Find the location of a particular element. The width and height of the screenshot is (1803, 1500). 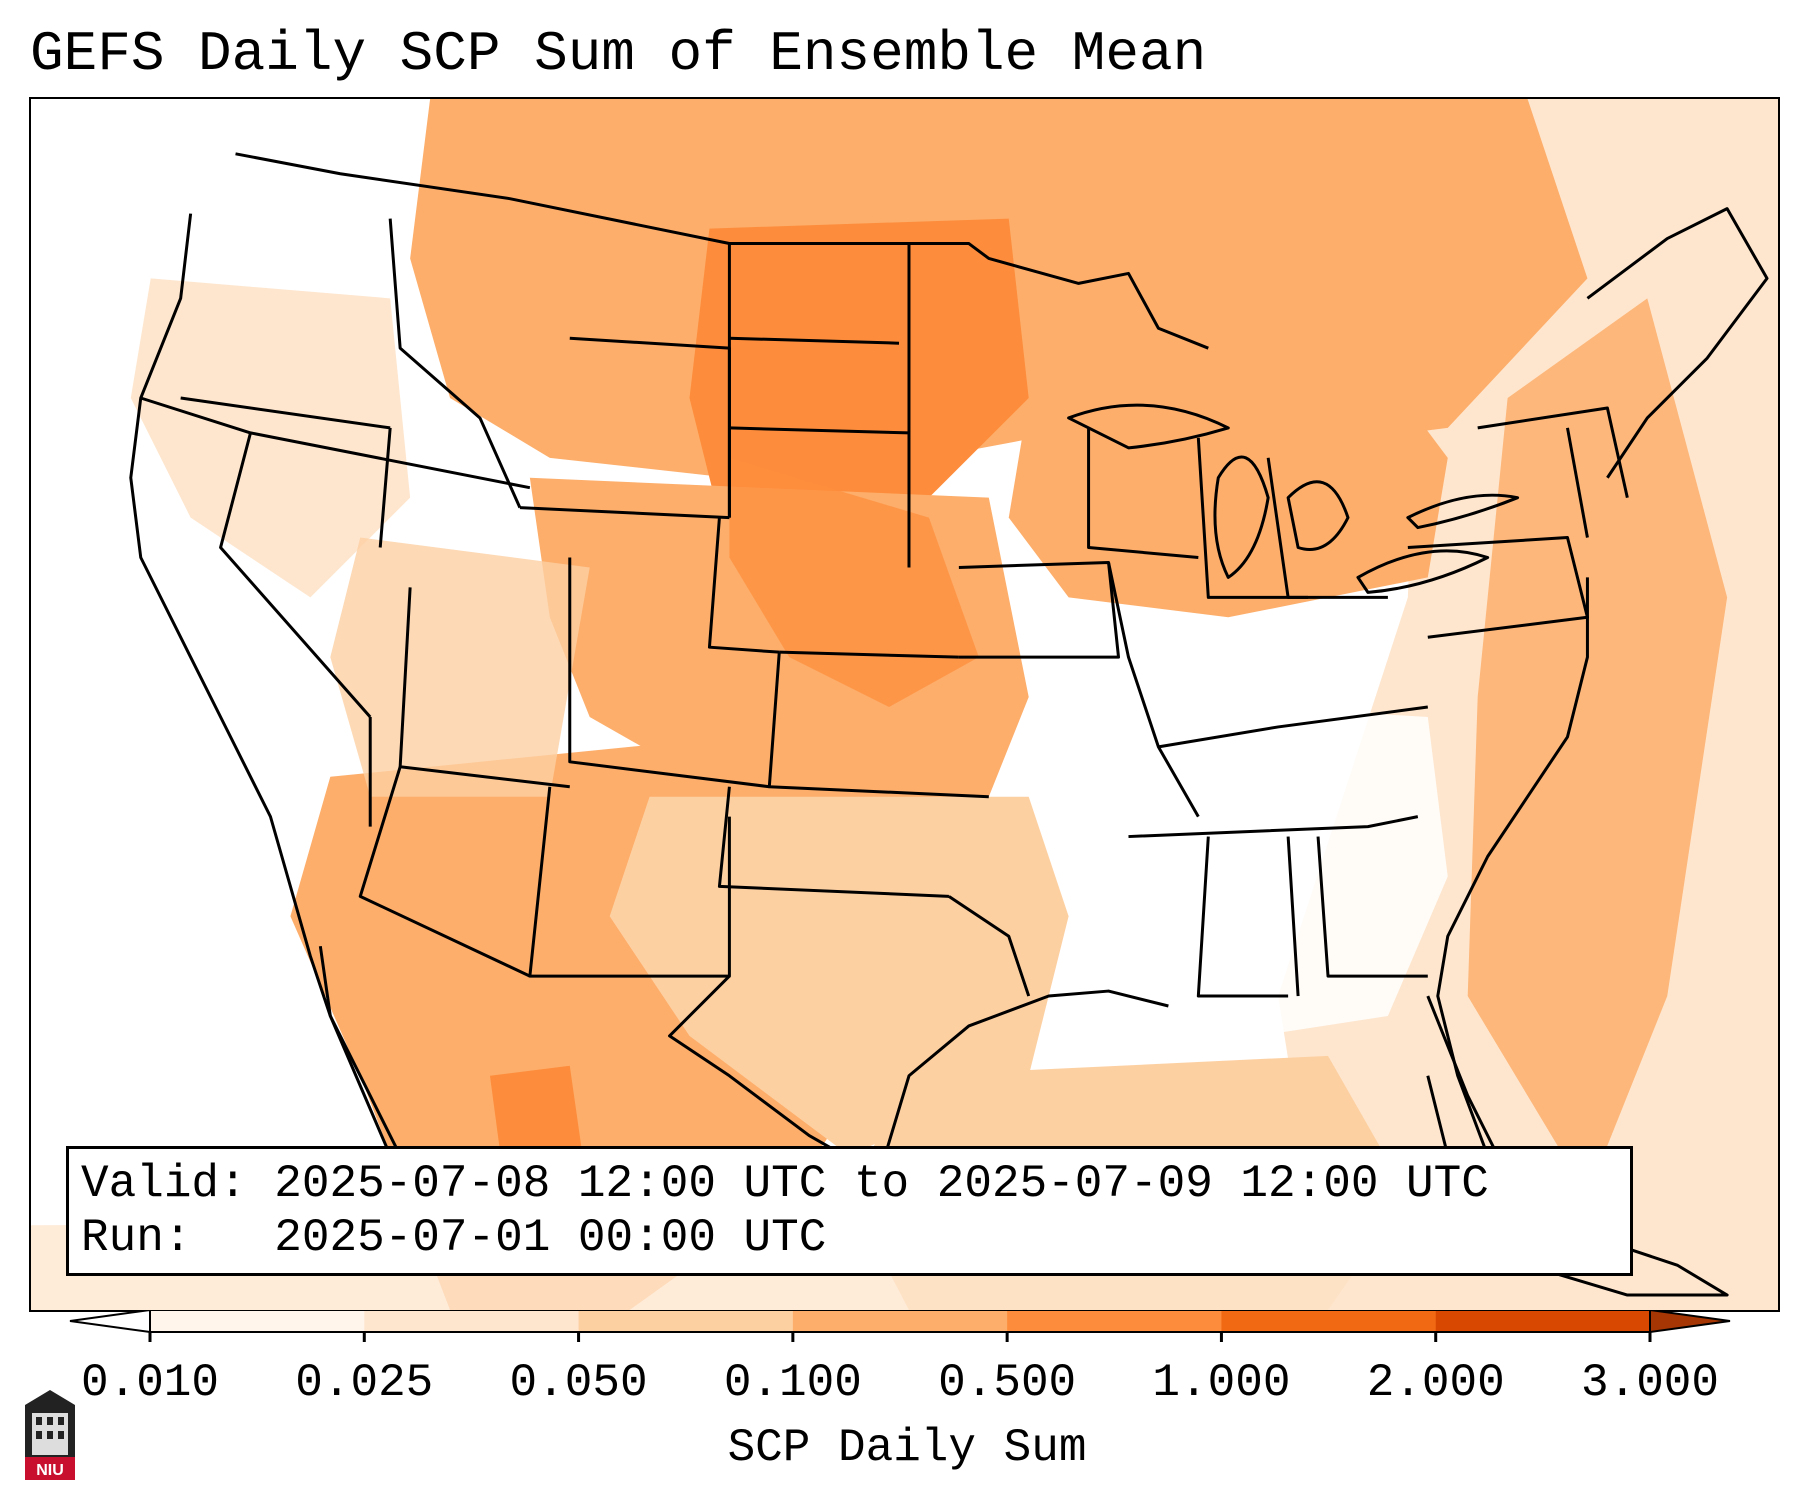

colorbar-tick-label: 0.025 is located at coordinates (364, 1383).